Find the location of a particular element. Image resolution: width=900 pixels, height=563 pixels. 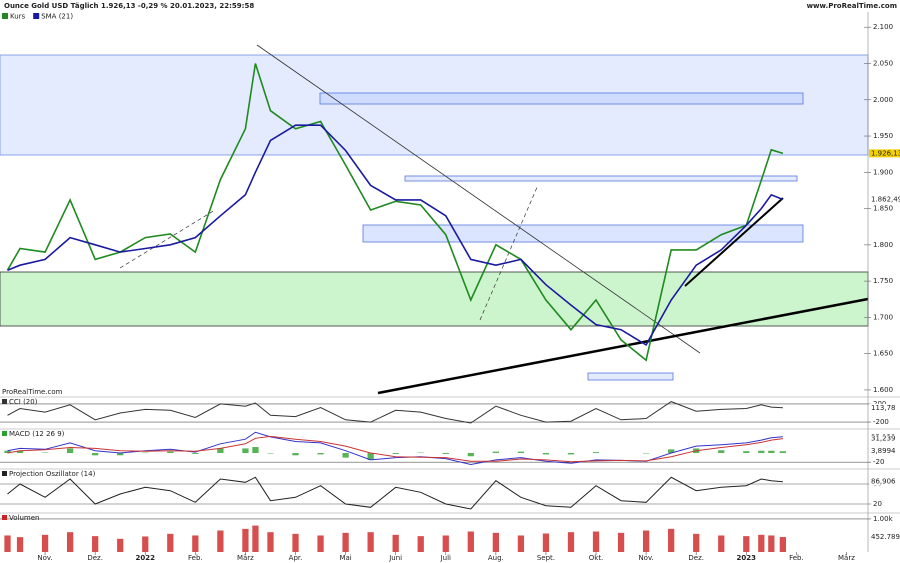

y-tick-label: 2.050 is located at coordinates (883, 64).